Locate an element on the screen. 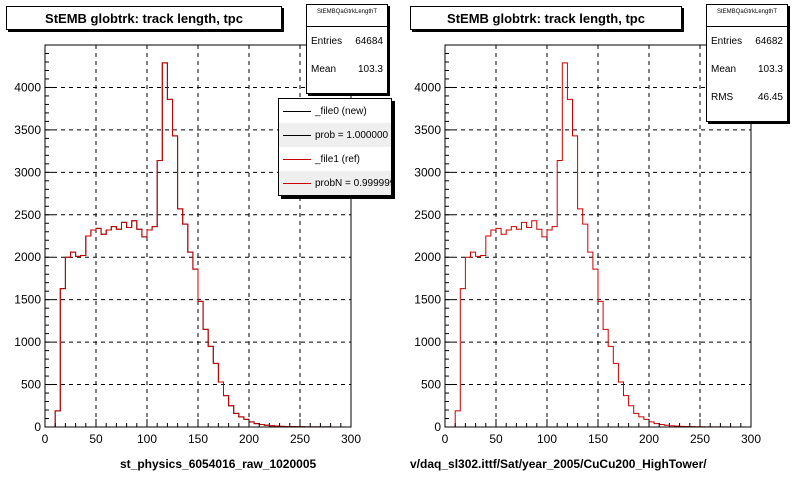 The height and width of the screenshot is (480, 800). left-chart-title: StEMB globtrk: track length, tpc is located at coordinates (144, 18).